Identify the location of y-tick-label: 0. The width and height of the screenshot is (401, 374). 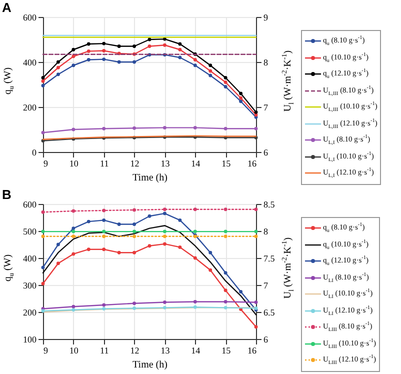
(34, 153).